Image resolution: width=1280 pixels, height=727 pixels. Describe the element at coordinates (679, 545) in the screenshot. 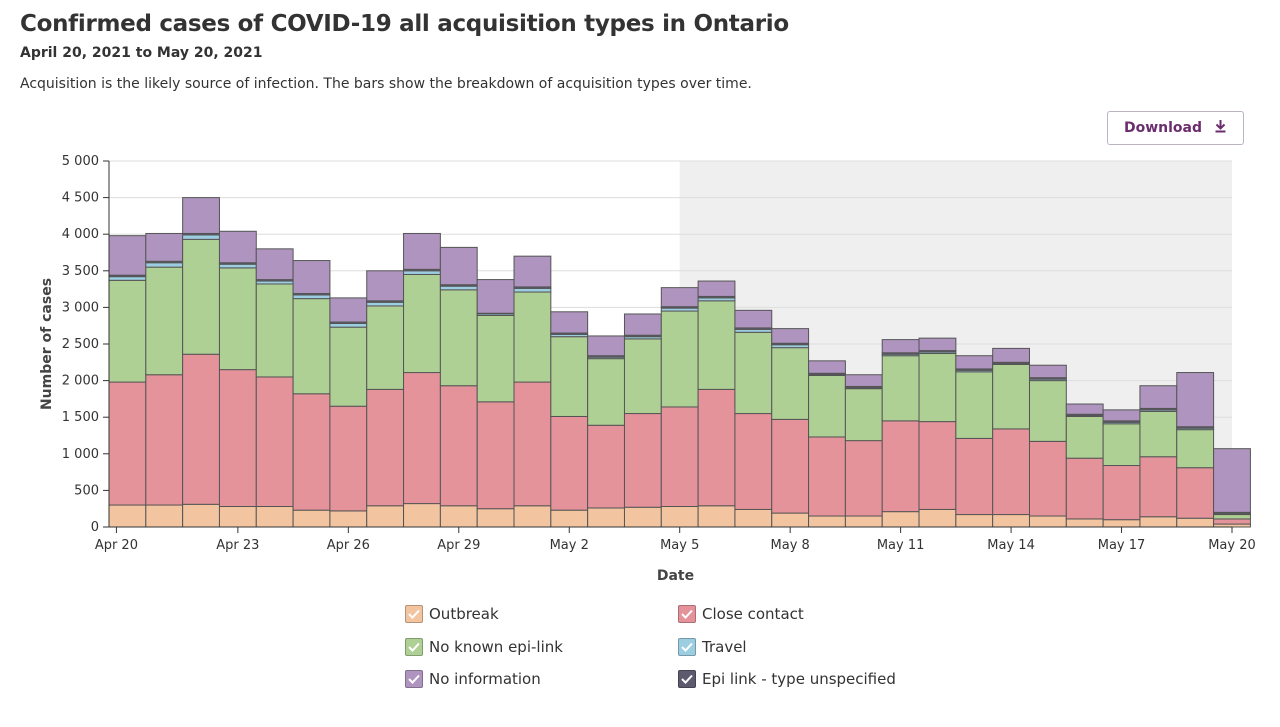

I see `x-tick-label: May 5` at that location.